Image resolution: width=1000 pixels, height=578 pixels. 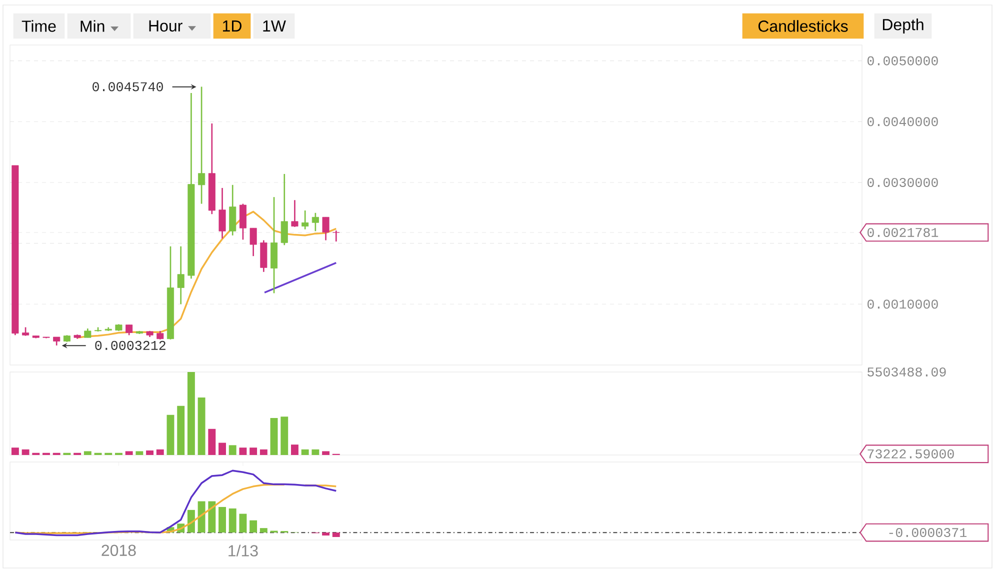 I want to click on y-tick-label: 0.0050000, so click(x=903, y=61).